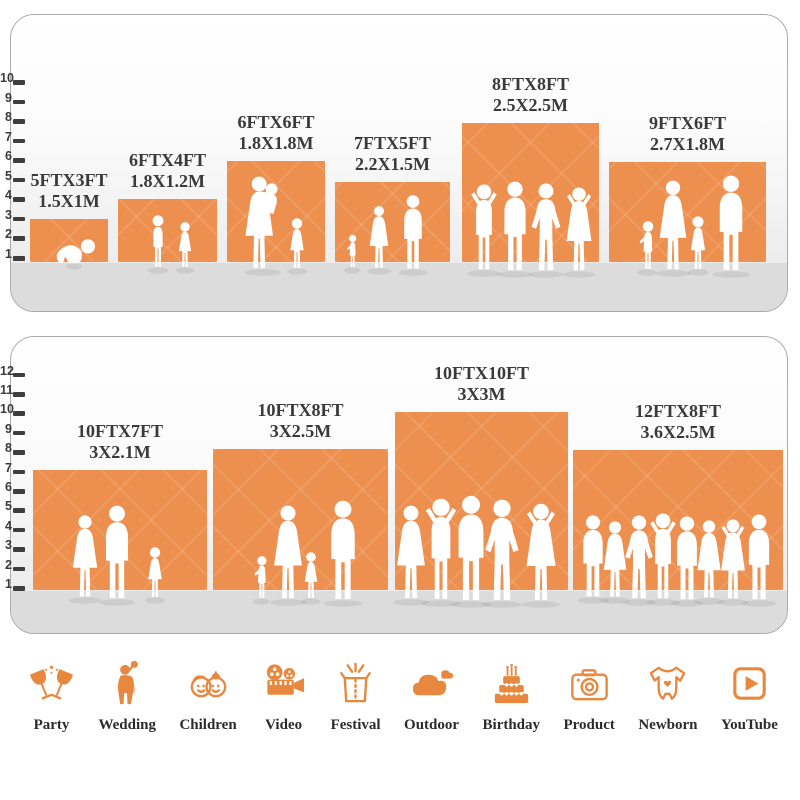  What do you see at coordinates (687, 134) in the screenshot?
I see `bar-size-label: 9FTX6FT 2.7X1.8M` at bounding box center [687, 134].